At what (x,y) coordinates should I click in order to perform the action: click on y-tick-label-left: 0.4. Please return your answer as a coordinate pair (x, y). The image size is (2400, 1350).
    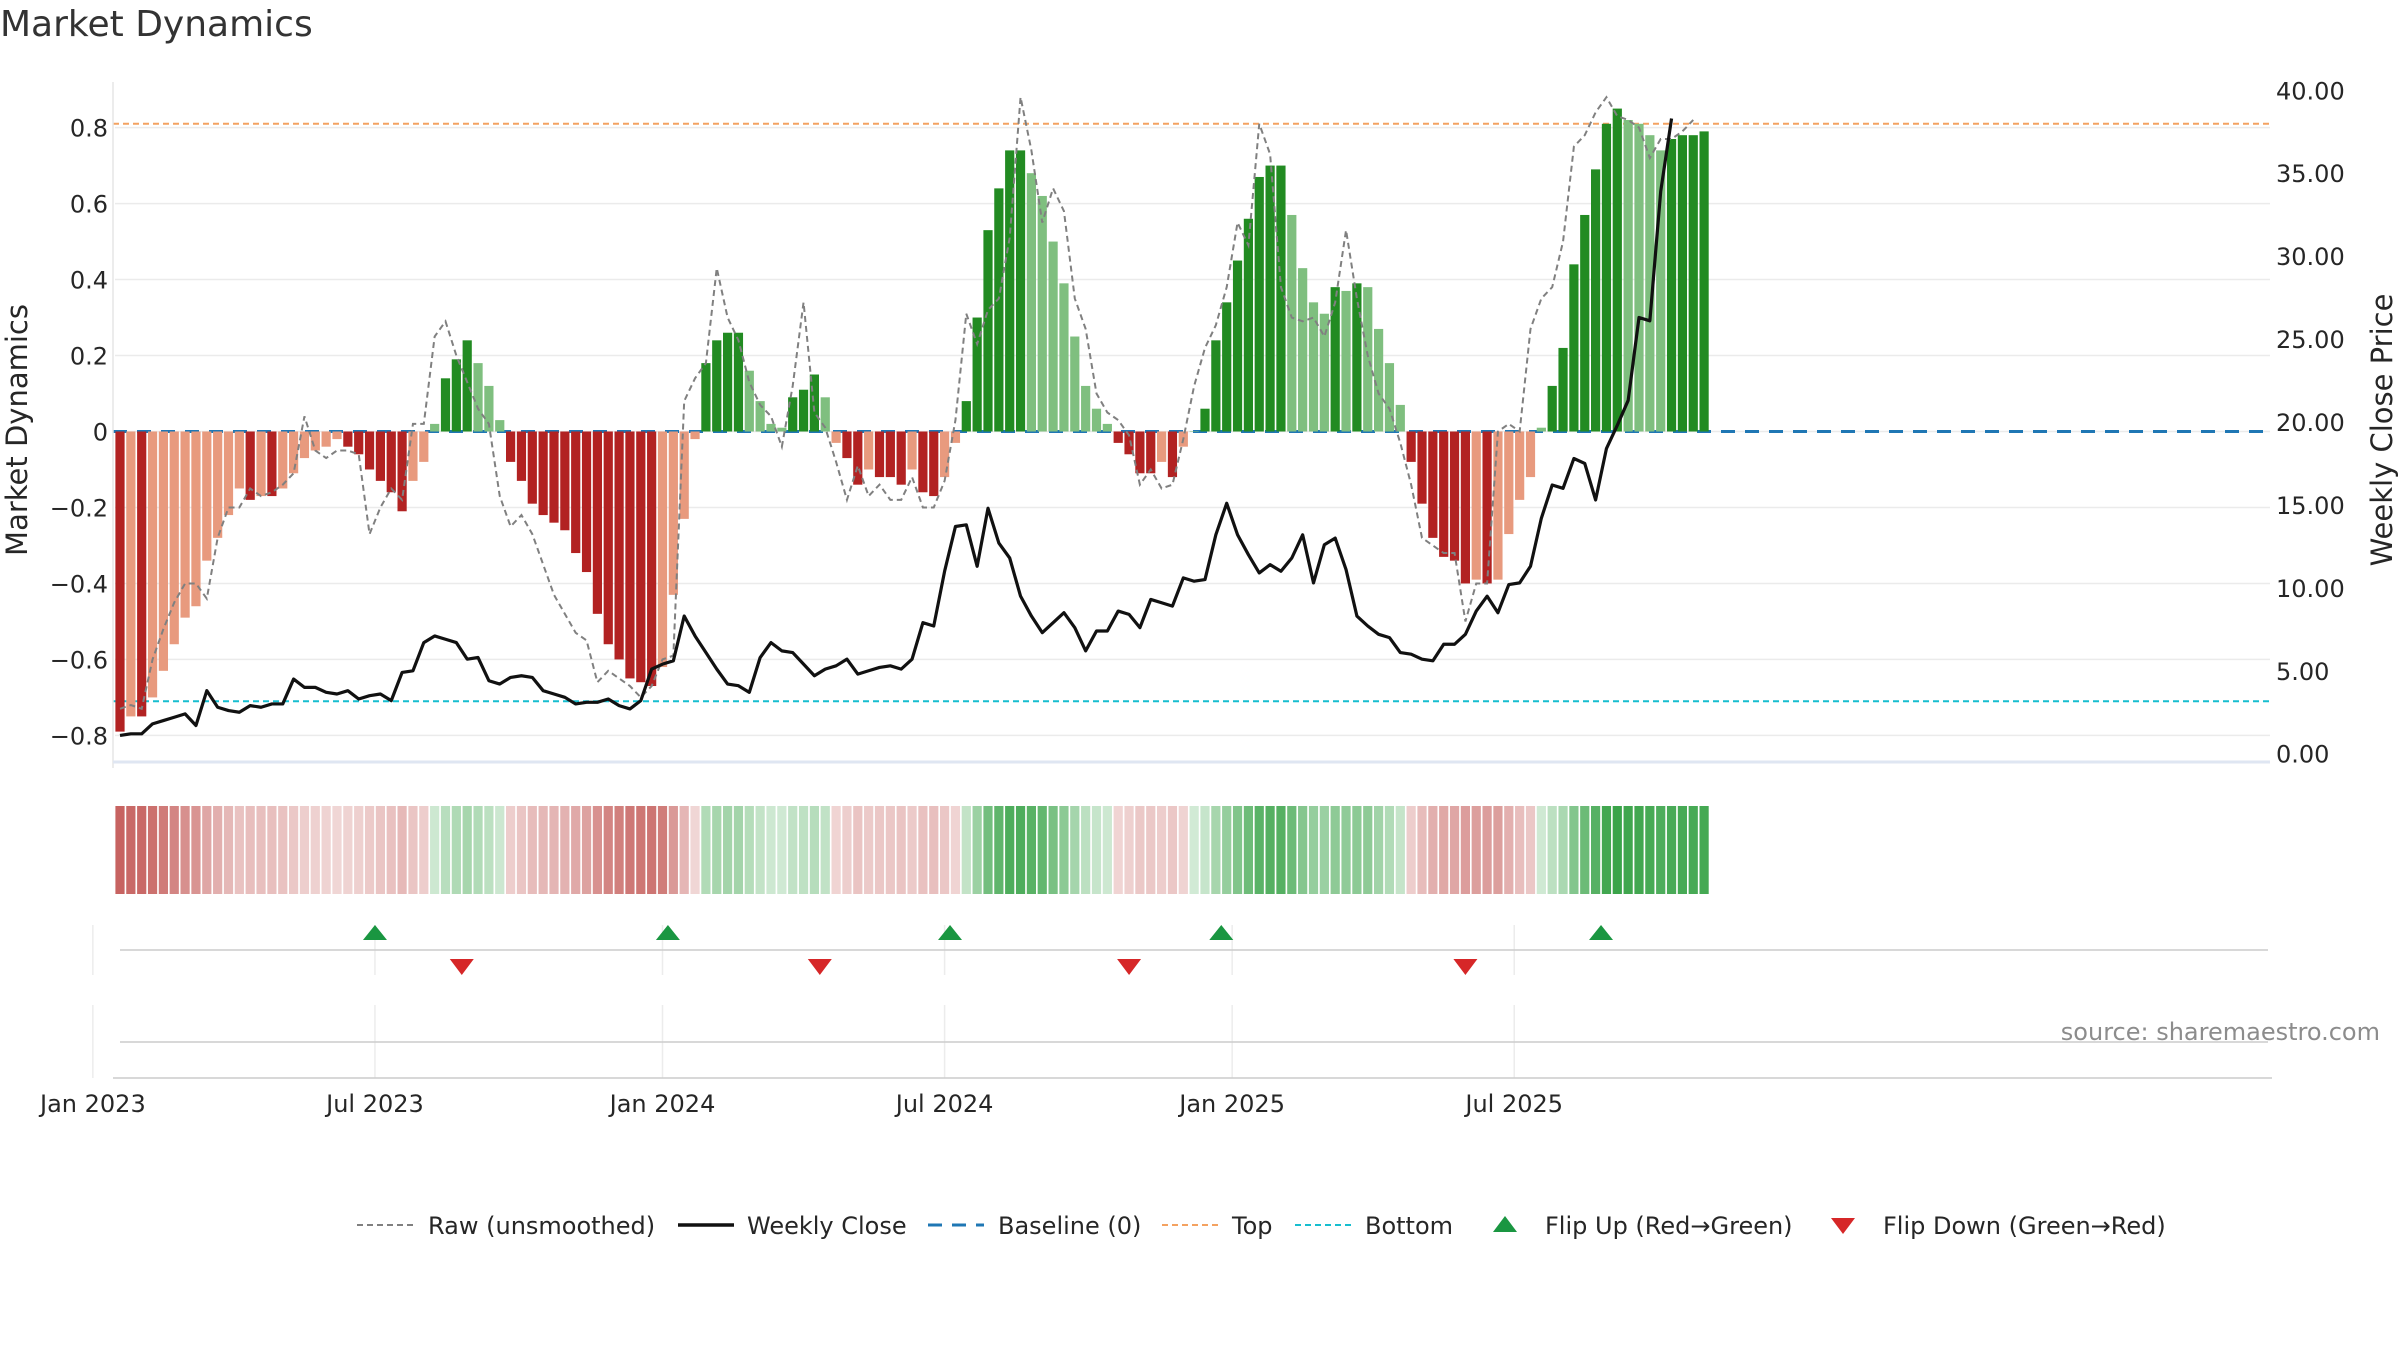
    Looking at the image, I should click on (89, 281).